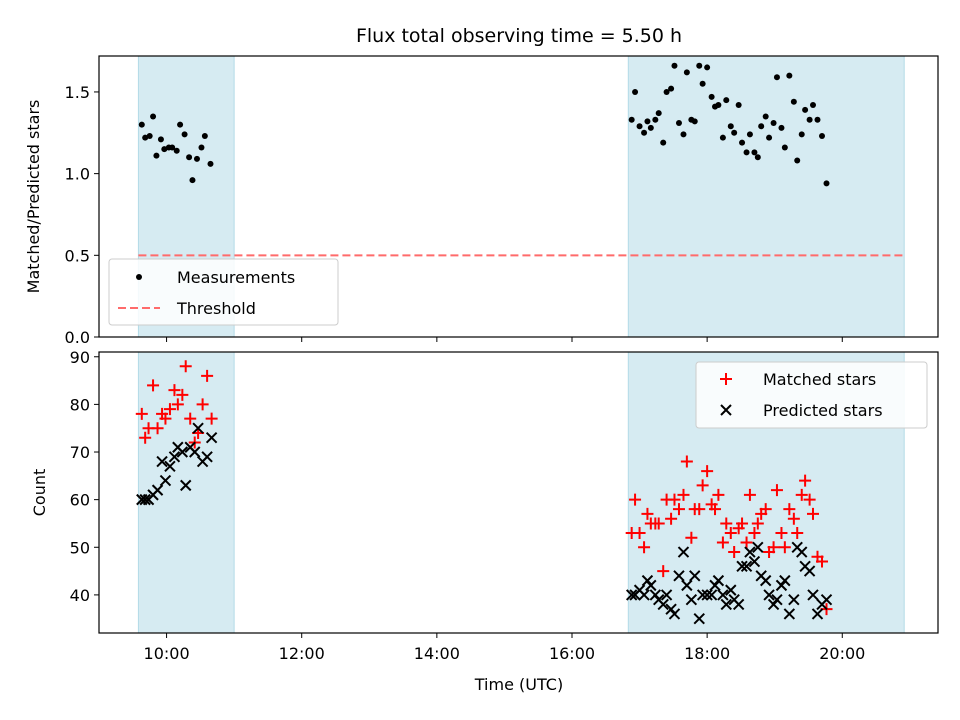  I want to click on x-tick-label: 18:00, so click(707, 653).